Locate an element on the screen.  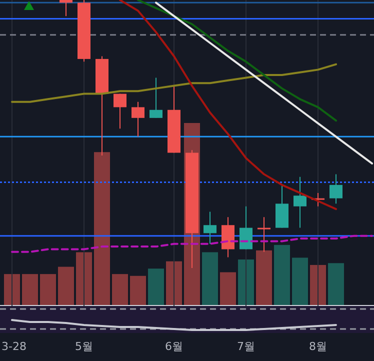
x-tick-label: 5월 is located at coordinates (84, 346).